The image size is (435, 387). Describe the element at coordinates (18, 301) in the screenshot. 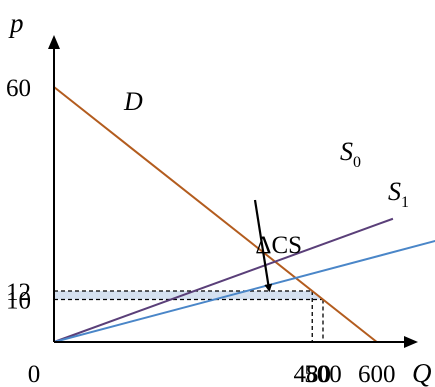

I see `y-tick-label-10: 10` at that location.